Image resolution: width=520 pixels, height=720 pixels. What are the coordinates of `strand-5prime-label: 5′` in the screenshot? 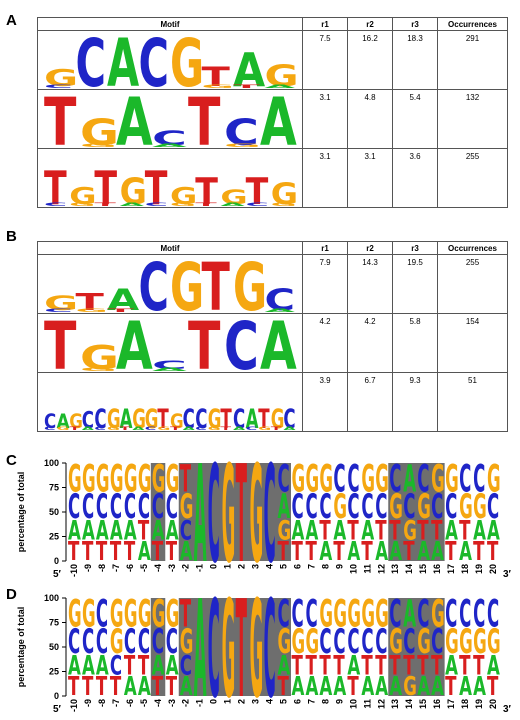 It's located at (57, 709).